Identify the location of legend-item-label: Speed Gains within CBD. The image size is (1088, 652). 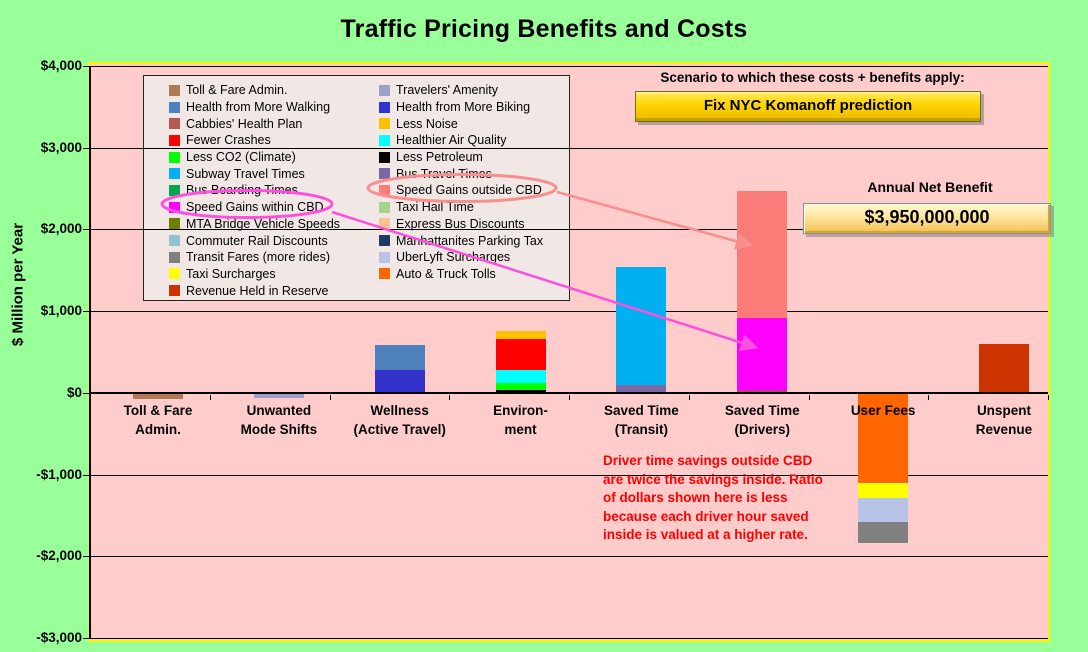
(255, 207).